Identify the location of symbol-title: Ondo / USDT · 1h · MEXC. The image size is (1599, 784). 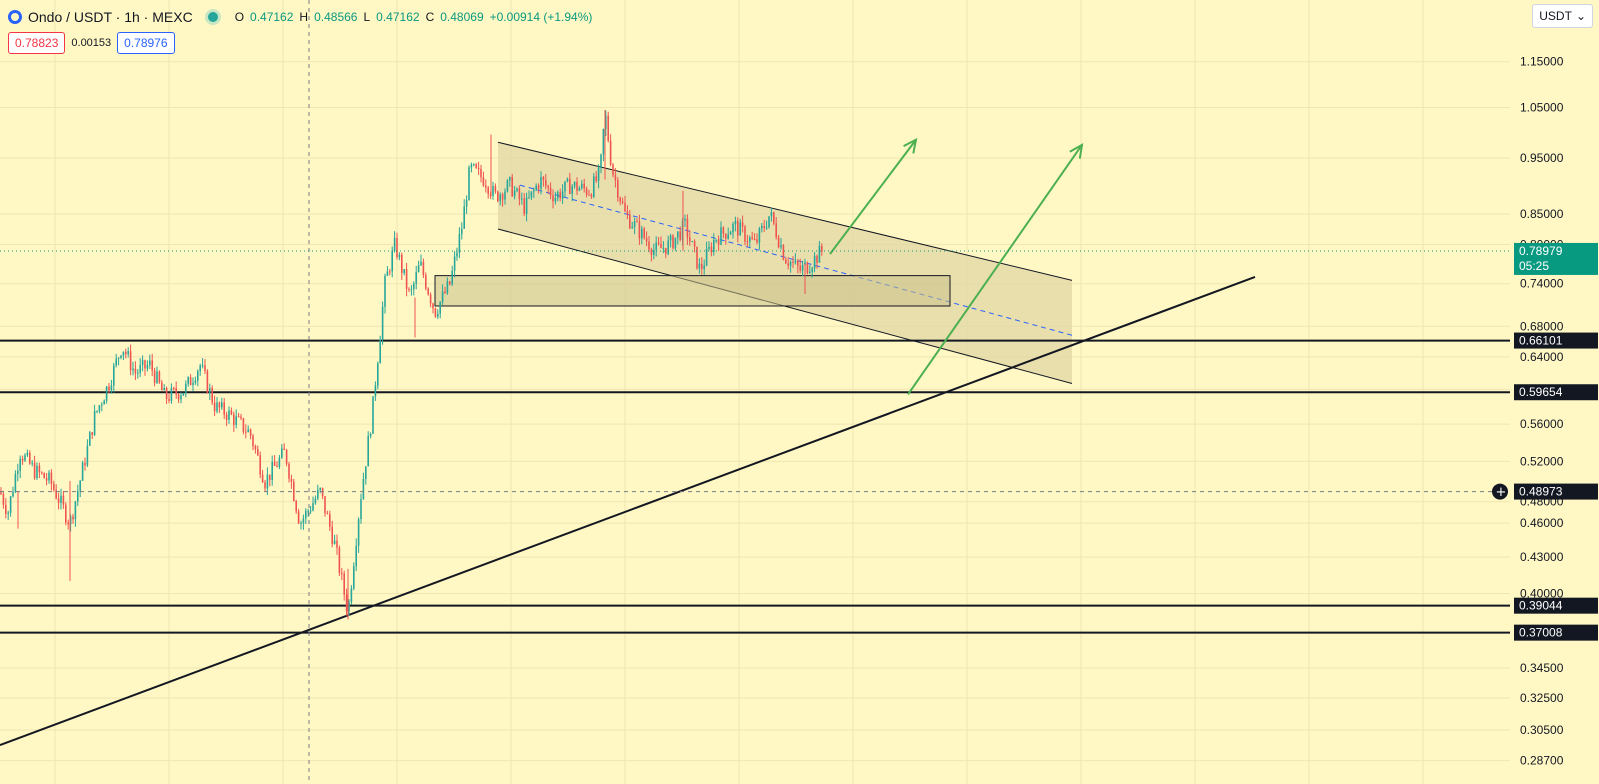
(110, 17).